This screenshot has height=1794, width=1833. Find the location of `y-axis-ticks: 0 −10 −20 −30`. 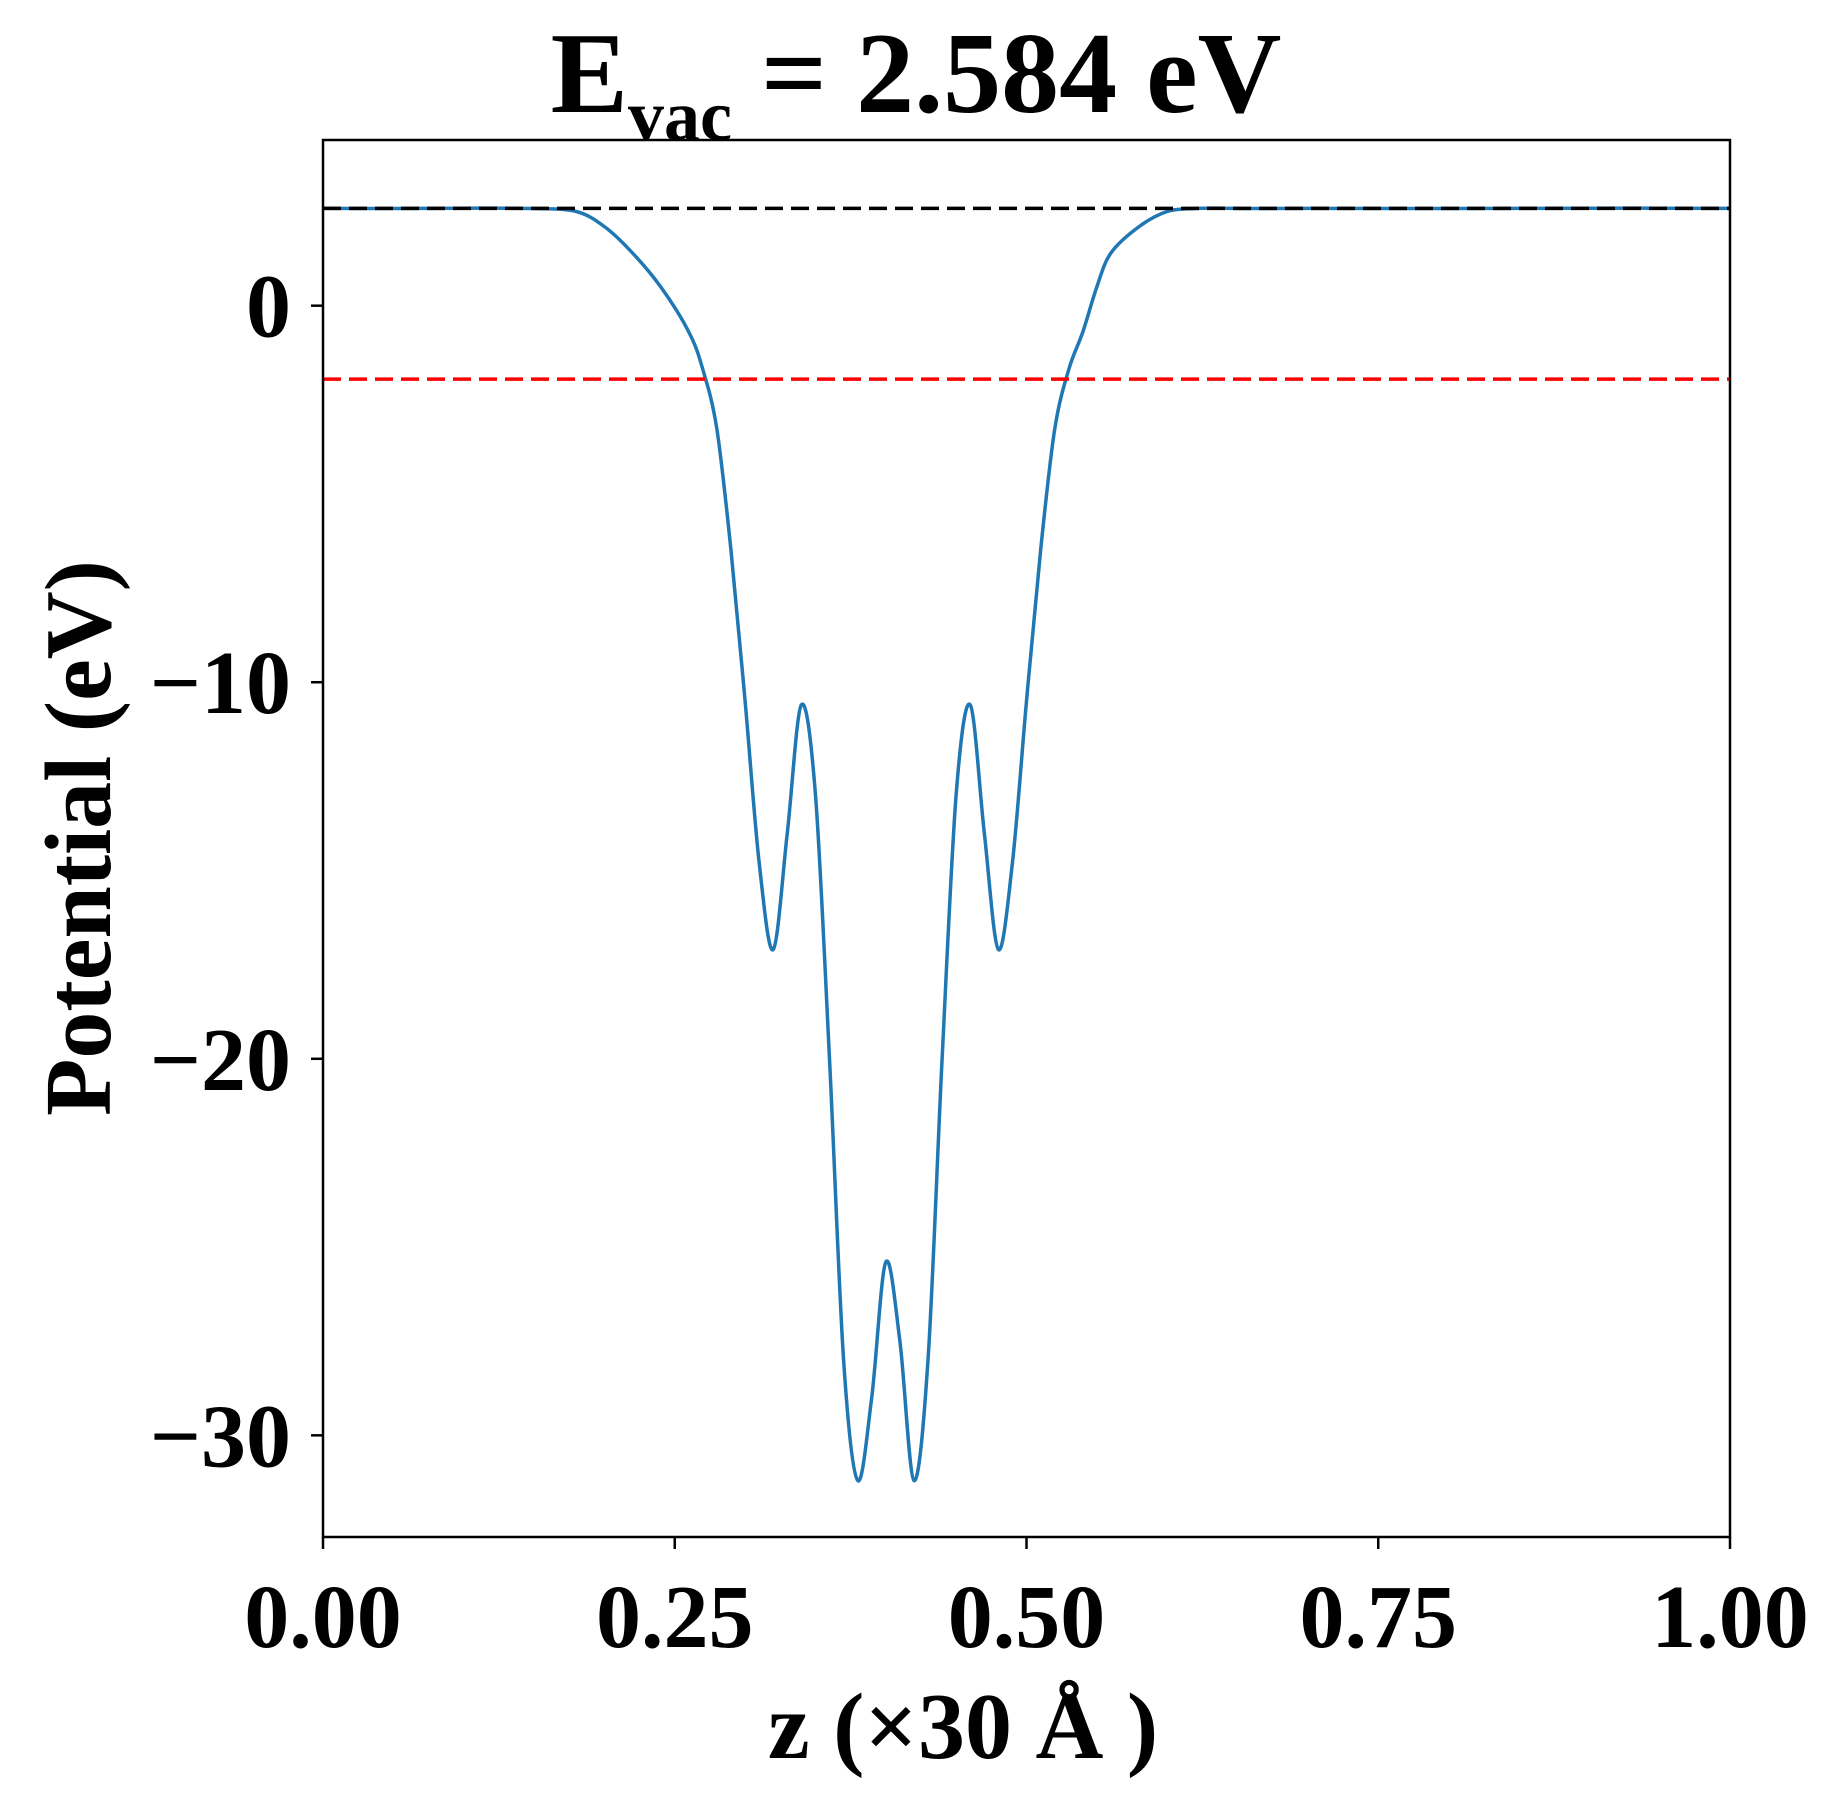

y-axis-ticks: 0 −10 −20 −30 is located at coordinates (236, 872).